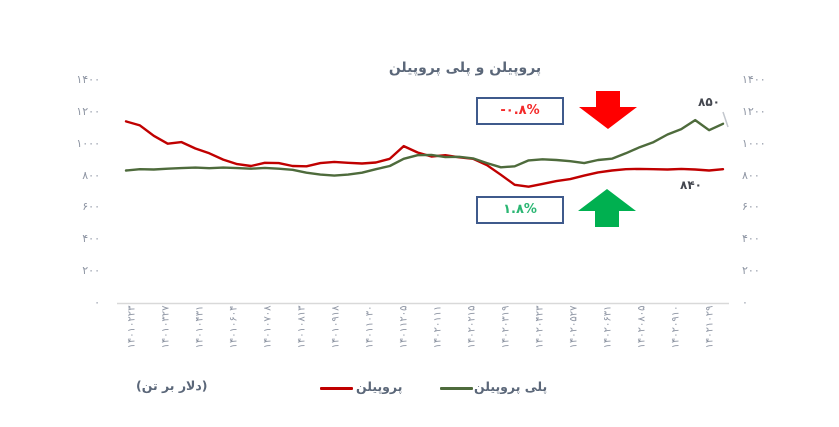  What do you see at coordinates (132, 327) in the screenshot?
I see `x-tick-label: ۱۴۰۱۰۲۲۳` at bounding box center [132, 327].